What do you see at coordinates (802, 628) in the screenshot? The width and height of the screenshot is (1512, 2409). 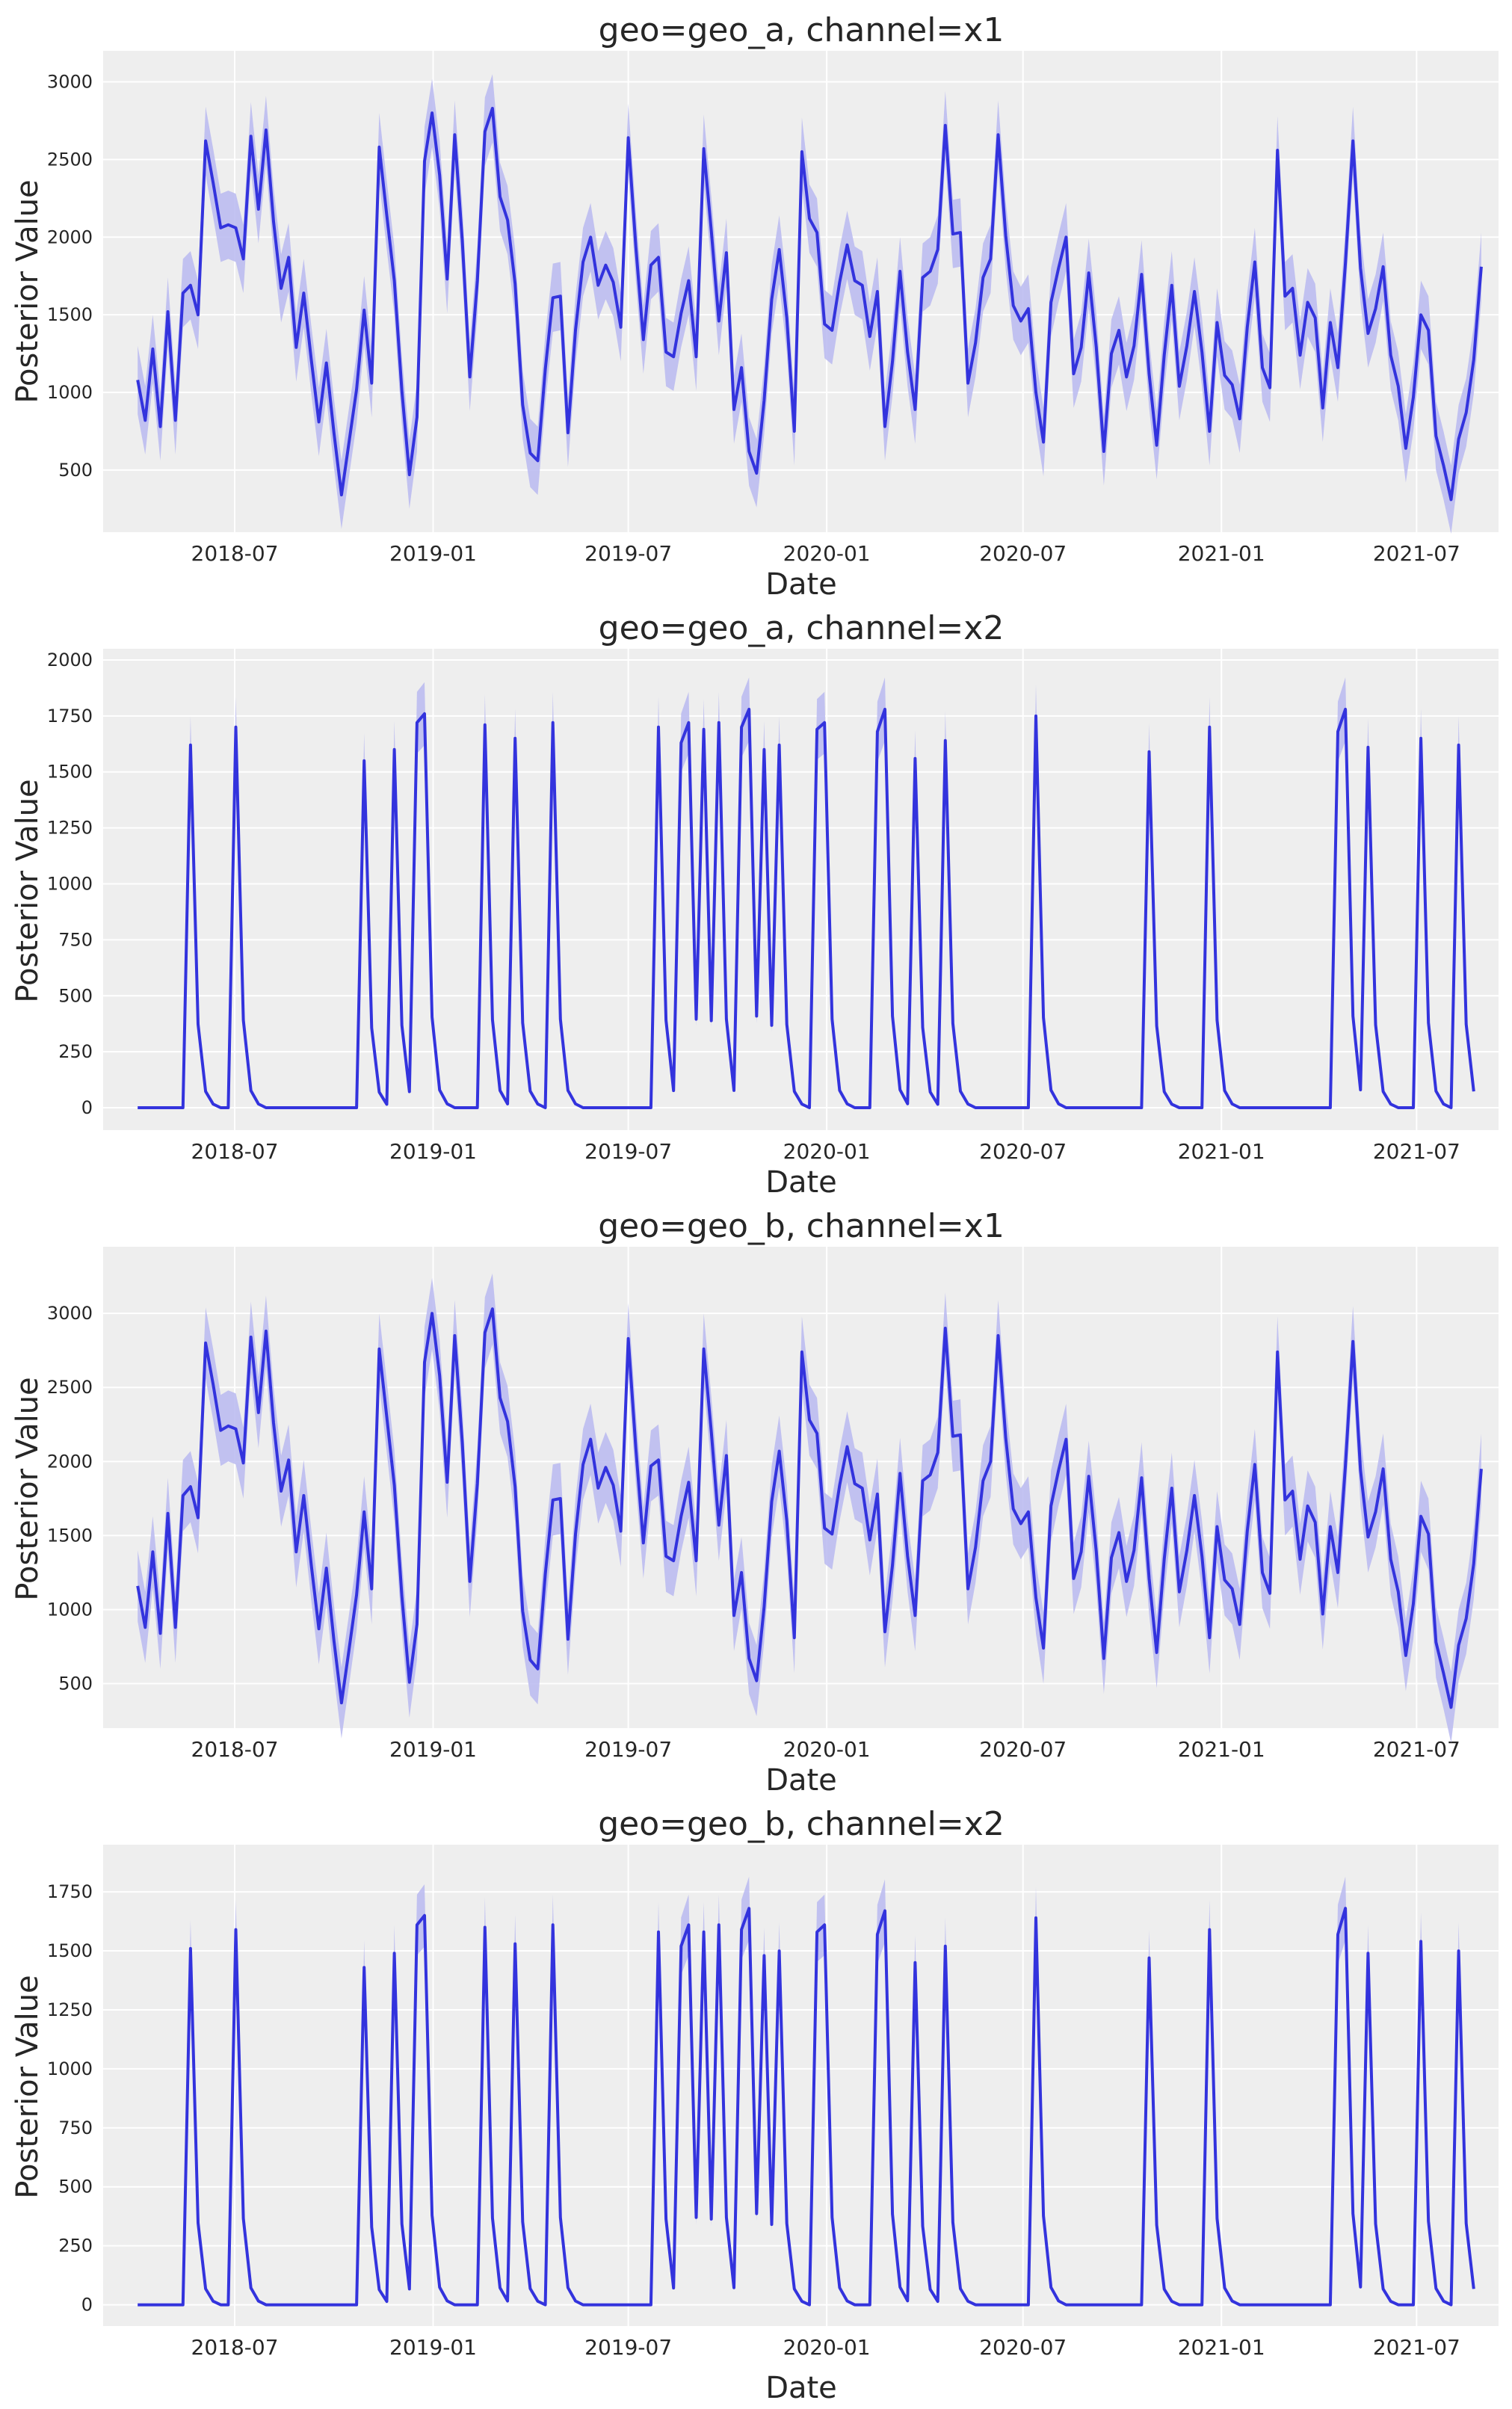 I see `chart-title: geo=geo_a, channel=x2` at bounding box center [802, 628].